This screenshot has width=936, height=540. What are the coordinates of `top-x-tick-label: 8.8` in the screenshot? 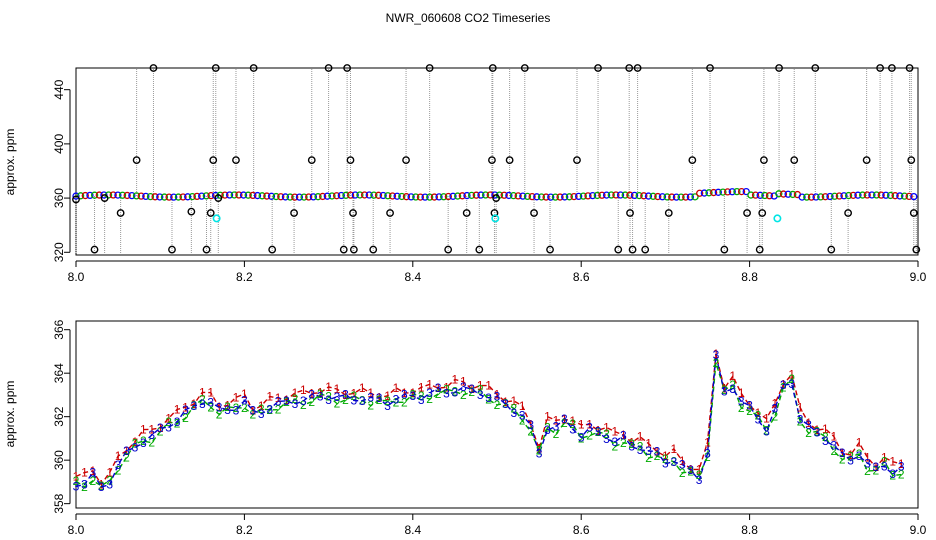 It's located at (749, 277).